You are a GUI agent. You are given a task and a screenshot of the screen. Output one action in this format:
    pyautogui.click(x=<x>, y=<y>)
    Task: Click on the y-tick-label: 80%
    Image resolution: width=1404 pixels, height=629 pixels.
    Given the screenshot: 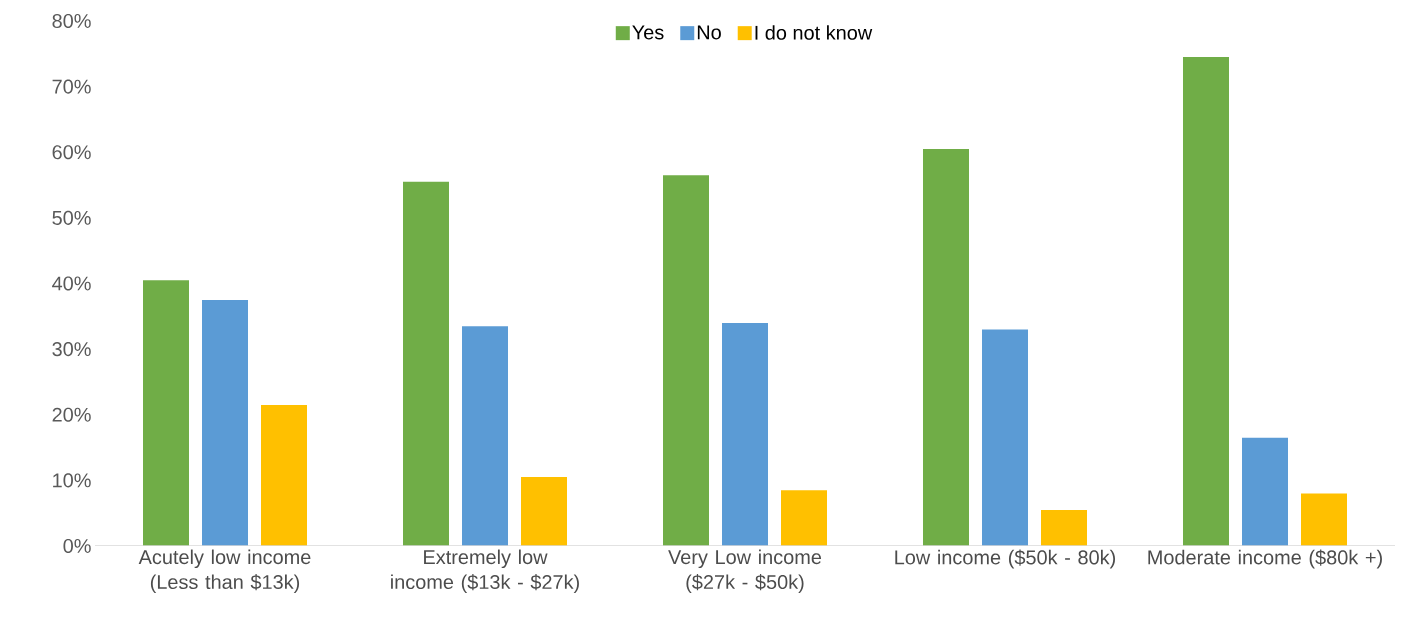 What is the action you would take?
    pyautogui.click(x=71, y=21)
    